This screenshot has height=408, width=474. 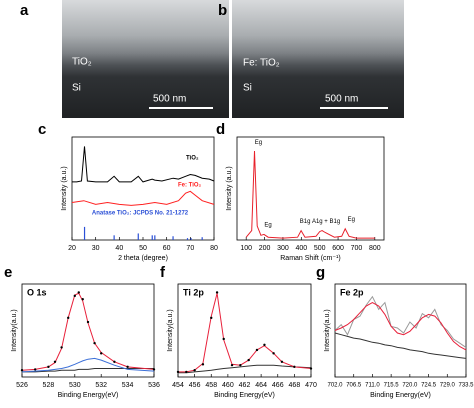 What do you see at coordinates (246, 248) in the screenshot?
I see `x-tick-label: 100` at bounding box center [246, 248].